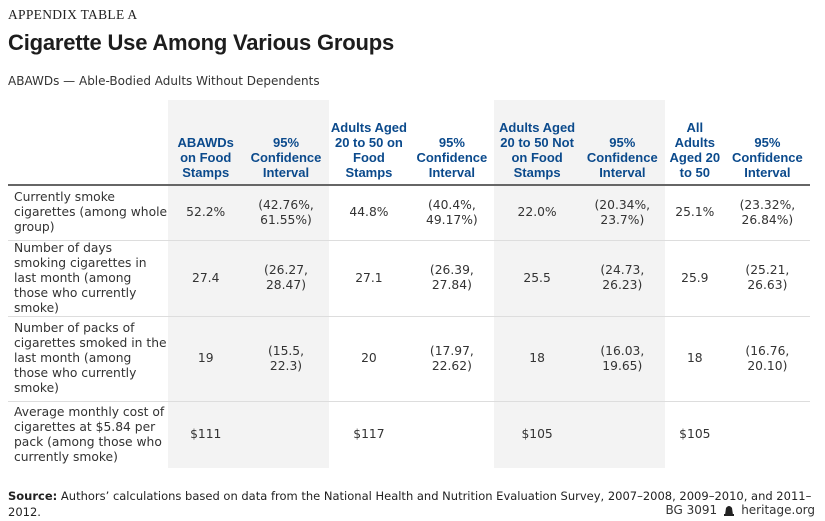 The image size is (825, 521). I want to click on confidence-interval-cell: (42.76%, 61.55%), so click(286, 213).